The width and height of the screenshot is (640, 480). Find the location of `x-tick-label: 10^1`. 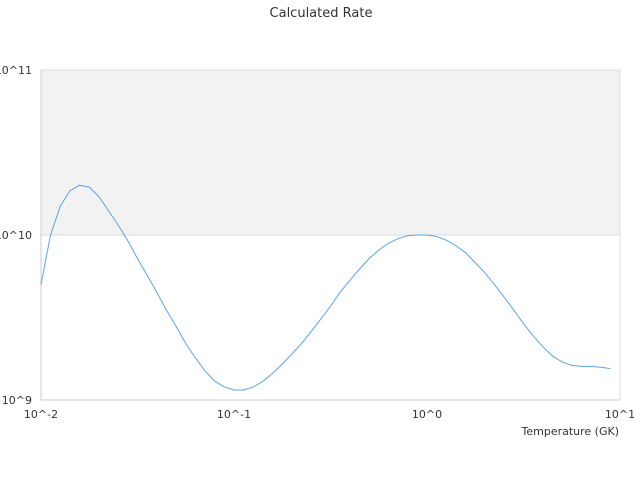

x-tick-label: 10^1 is located at coordinates (620, 414).